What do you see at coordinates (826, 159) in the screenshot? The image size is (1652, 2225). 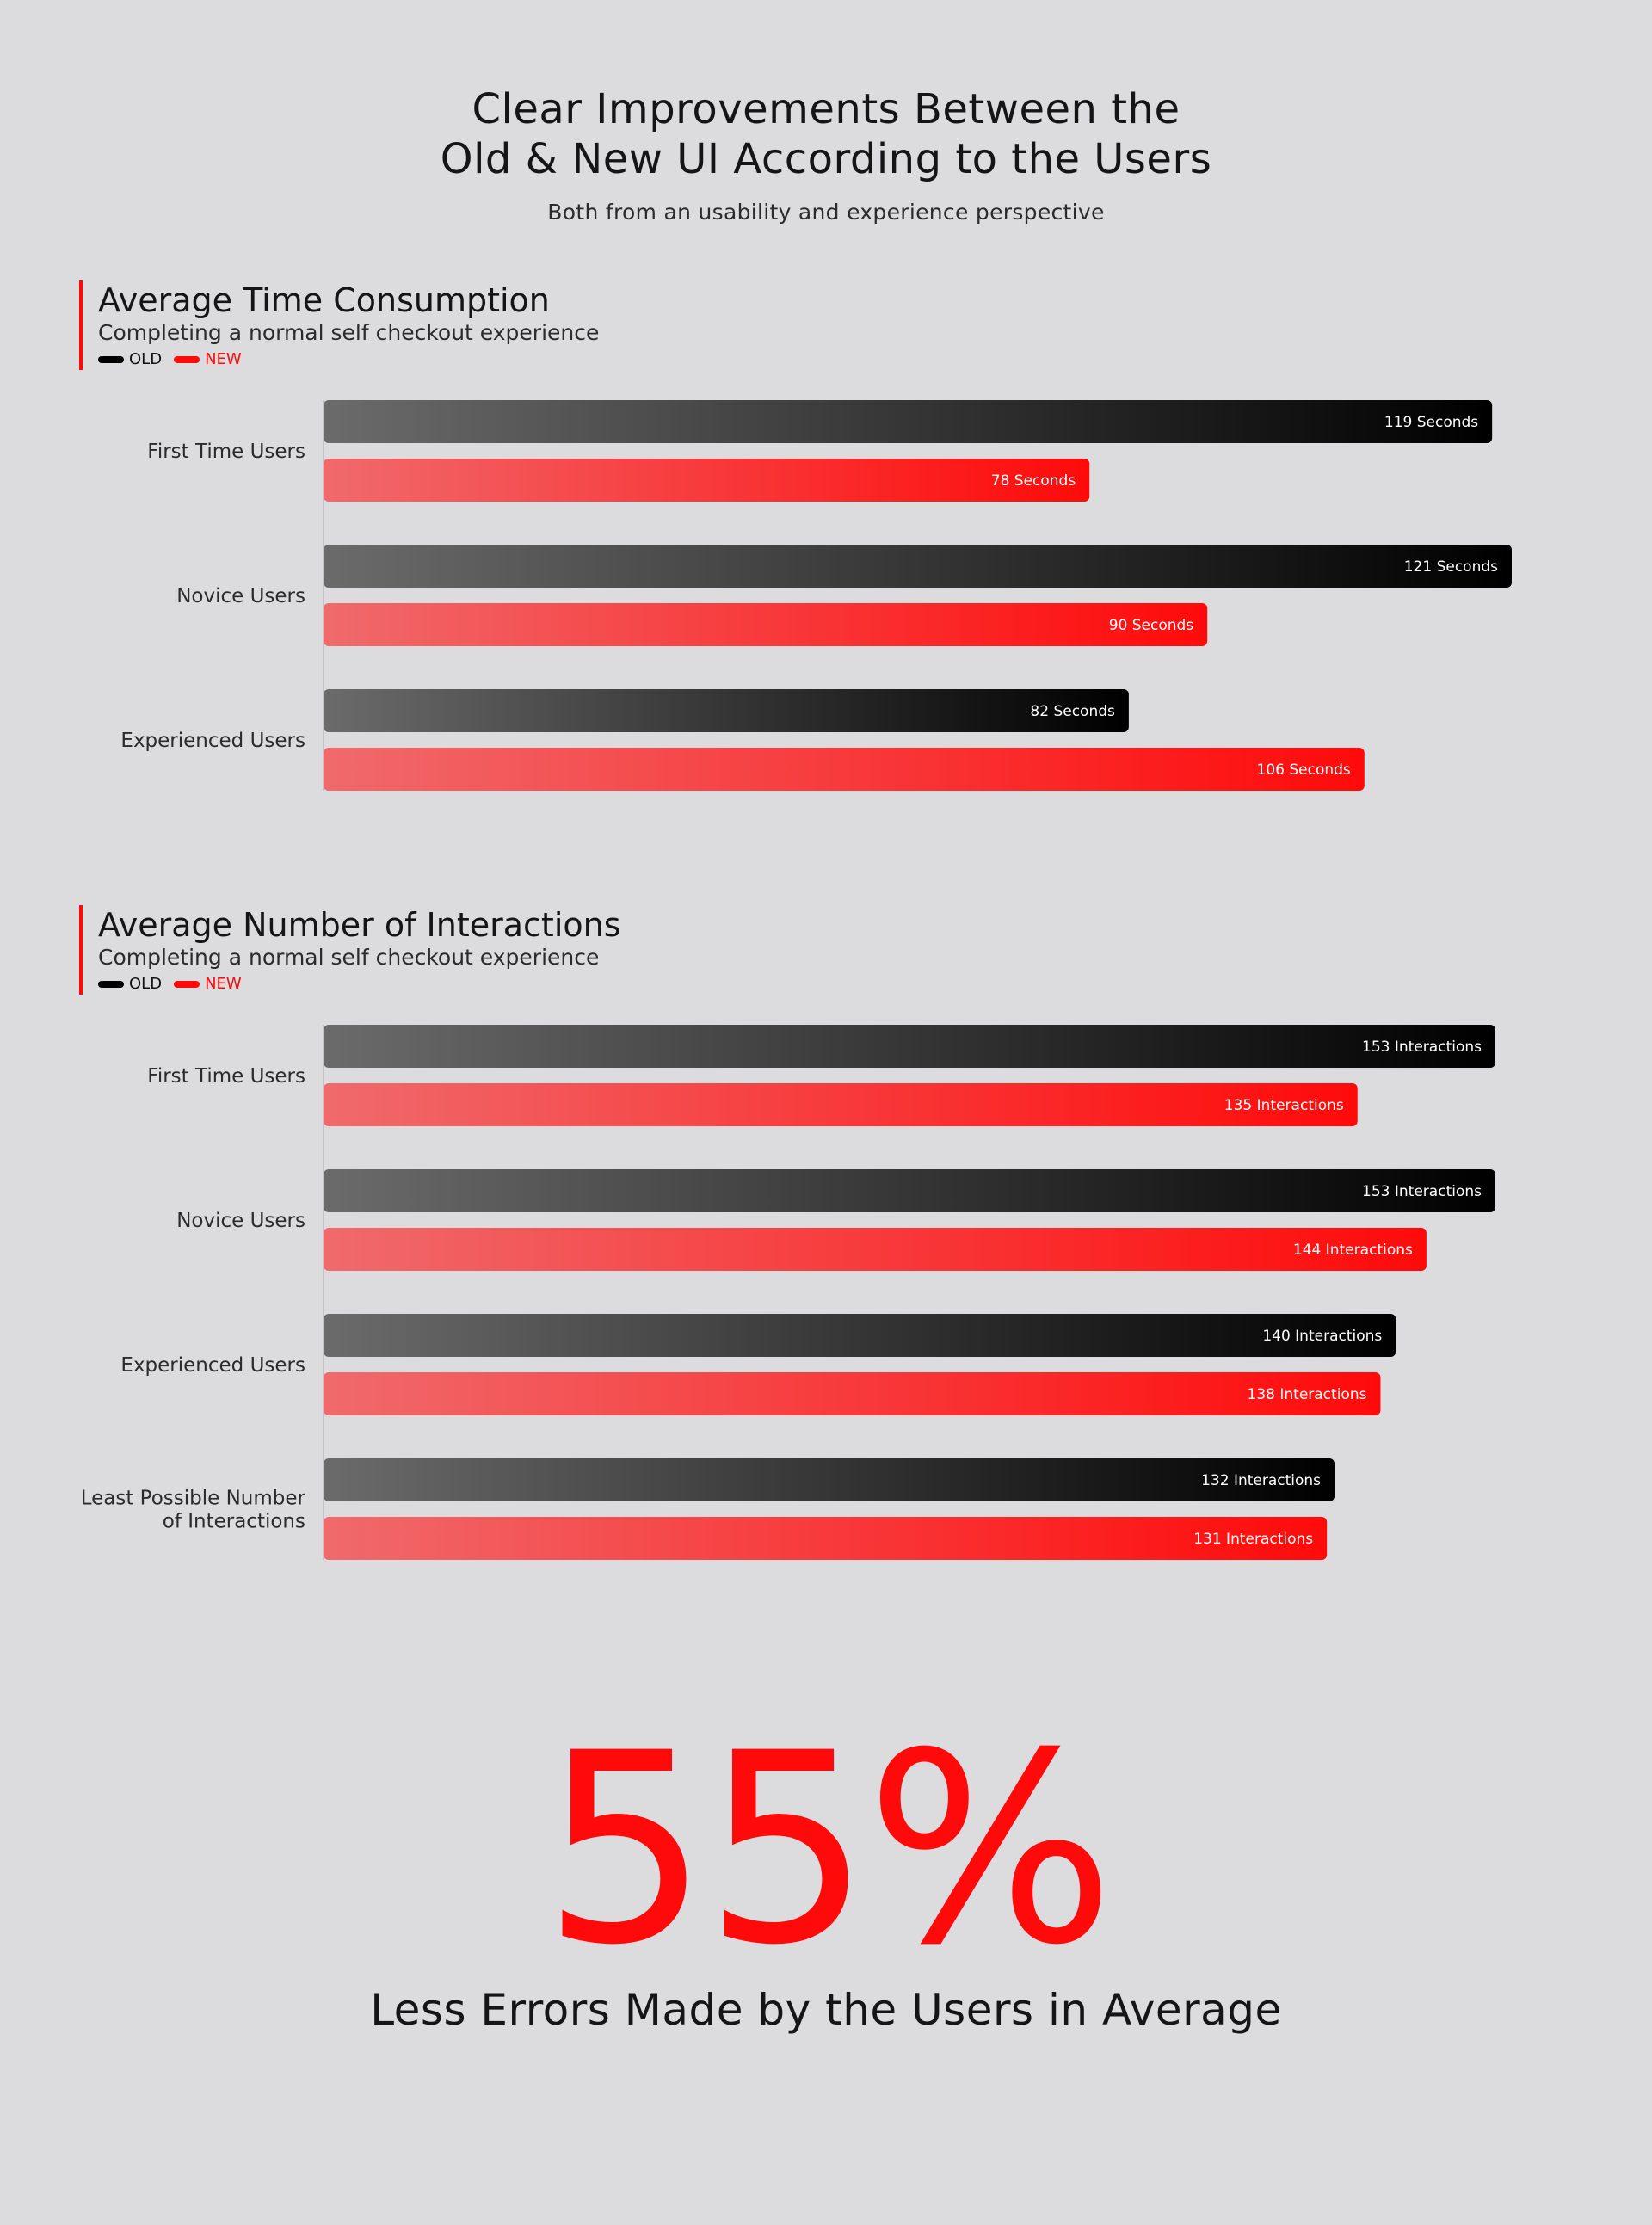 I see `page-title-line-2: Old & New UI According to the Users` at bounding box center [826, 159].